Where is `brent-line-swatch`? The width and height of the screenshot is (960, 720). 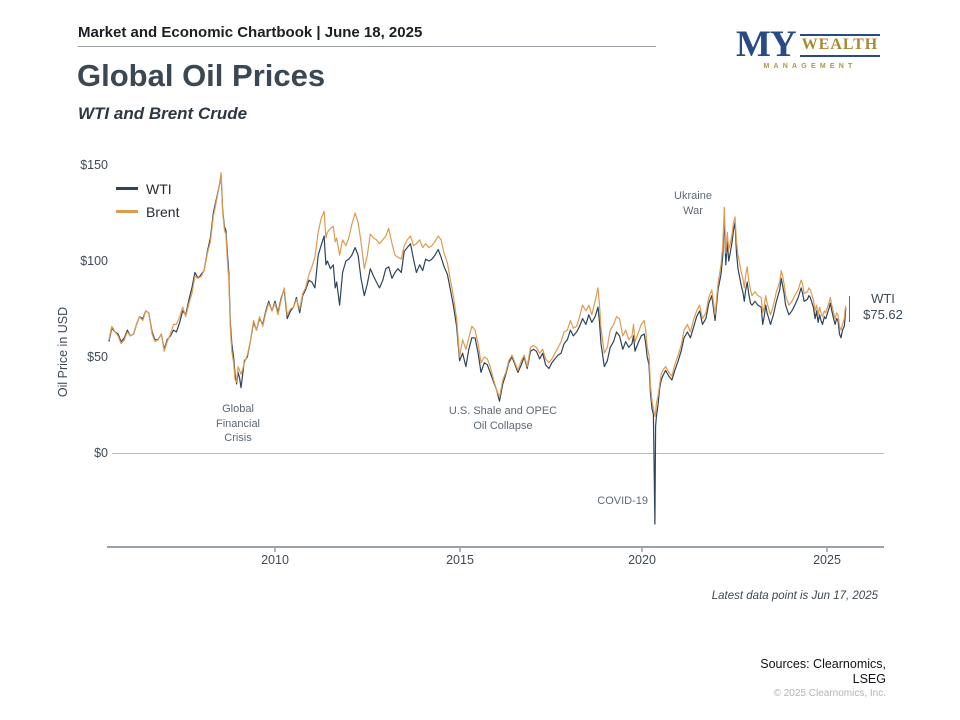
brent-line-swatch is located at coordinates (127, 211).